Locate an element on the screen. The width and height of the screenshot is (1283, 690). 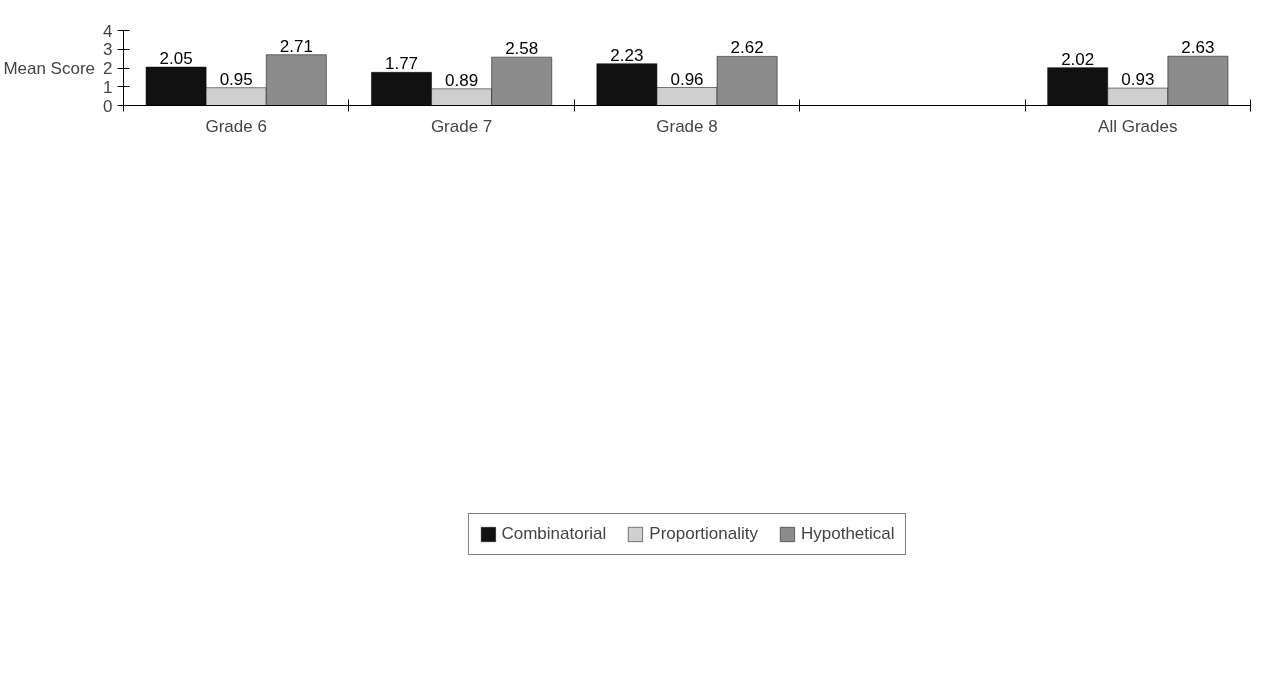
legend-label: Hypothetical is located at coordinates (848, 534).